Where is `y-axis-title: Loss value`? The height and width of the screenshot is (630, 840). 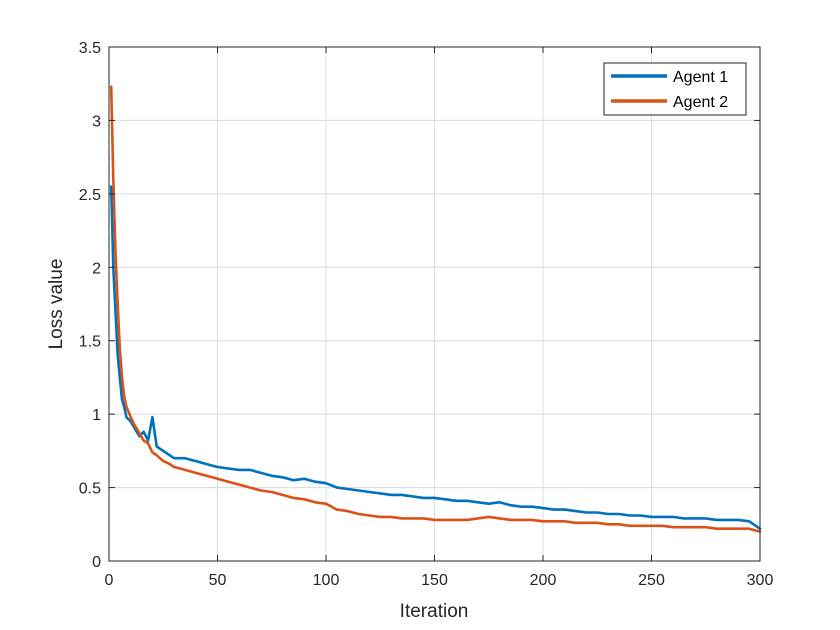 y-axis-title: Loss value is located at coordinates (56, 304).